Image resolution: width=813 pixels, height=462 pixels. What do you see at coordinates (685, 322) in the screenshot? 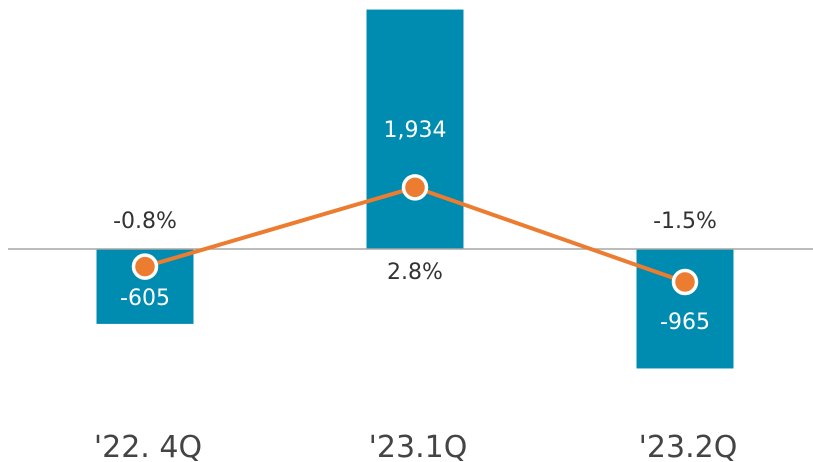
I see `bar-value-label-2: -965` at bounding box center [685, 322].